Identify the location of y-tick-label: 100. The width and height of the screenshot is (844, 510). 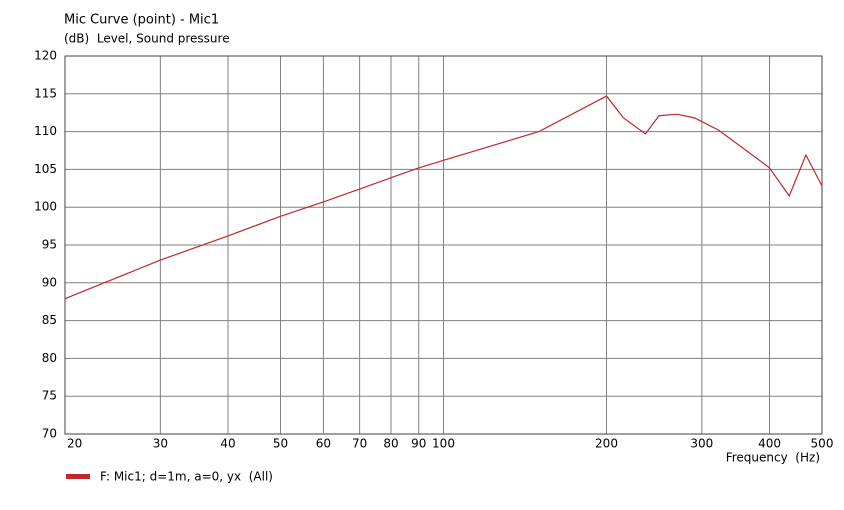
(45, 207).